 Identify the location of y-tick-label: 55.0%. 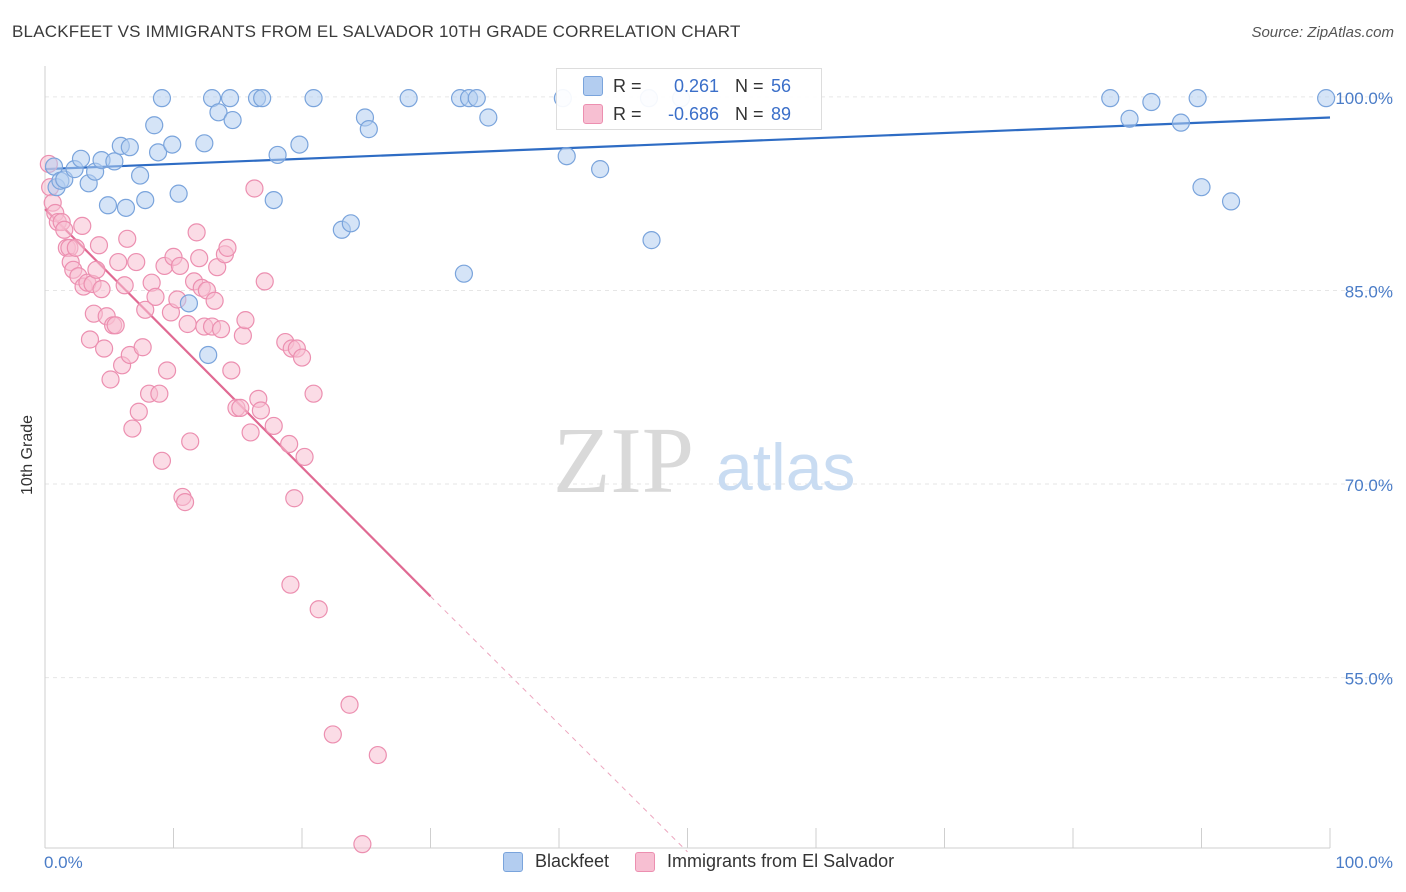
(1369, 679).